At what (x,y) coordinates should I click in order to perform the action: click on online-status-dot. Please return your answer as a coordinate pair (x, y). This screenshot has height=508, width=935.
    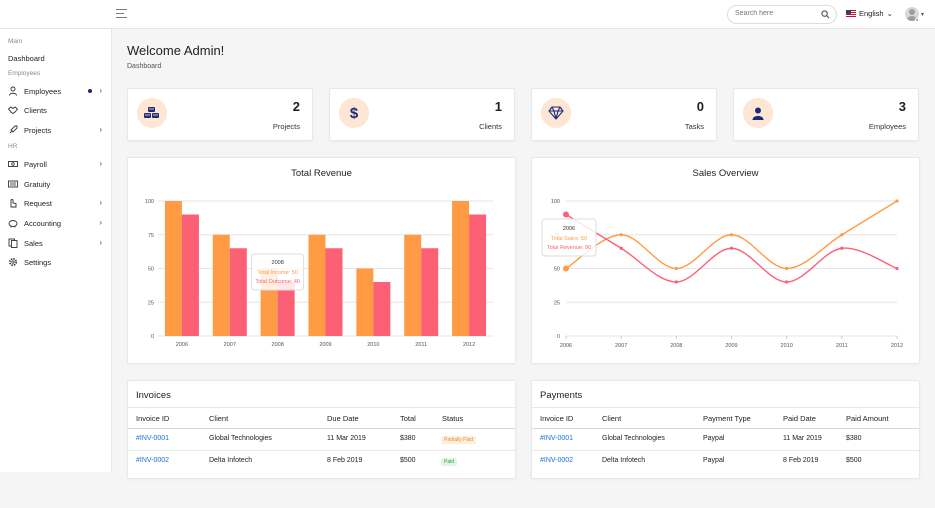
    Looking at the image, I should click on (917, 20).